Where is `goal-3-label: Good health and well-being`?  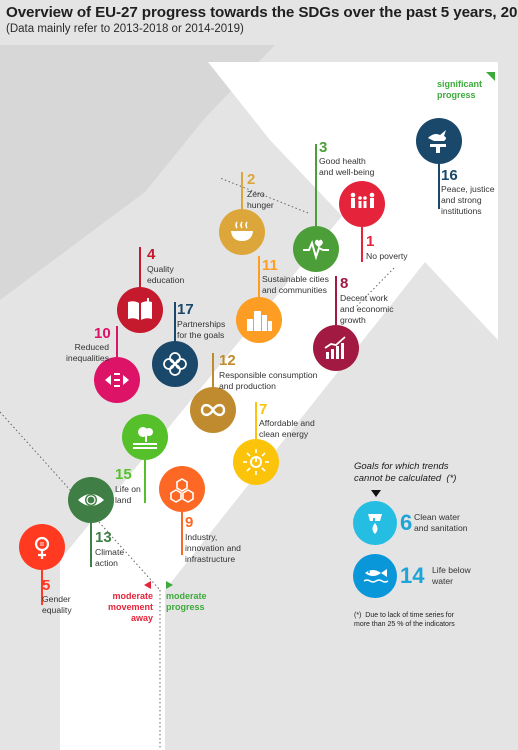 goal-3-label: Good health and well-being is located at coordinates (347, 166).